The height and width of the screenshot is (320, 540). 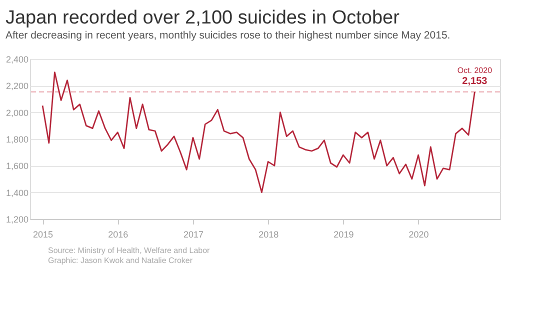 I want to click on chart-title: Japan recorded over 2,100 suicides in October, so click(x=202, y=18).